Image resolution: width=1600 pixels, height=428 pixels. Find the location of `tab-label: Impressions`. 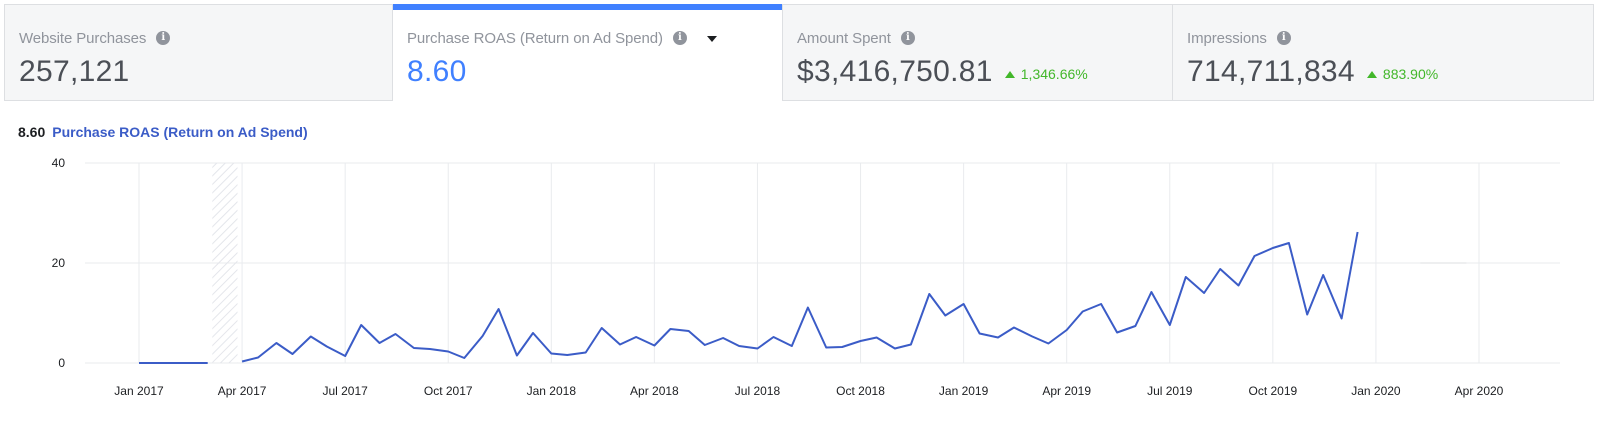

tab-label: Impressions is located at coordinates (1227, 38).